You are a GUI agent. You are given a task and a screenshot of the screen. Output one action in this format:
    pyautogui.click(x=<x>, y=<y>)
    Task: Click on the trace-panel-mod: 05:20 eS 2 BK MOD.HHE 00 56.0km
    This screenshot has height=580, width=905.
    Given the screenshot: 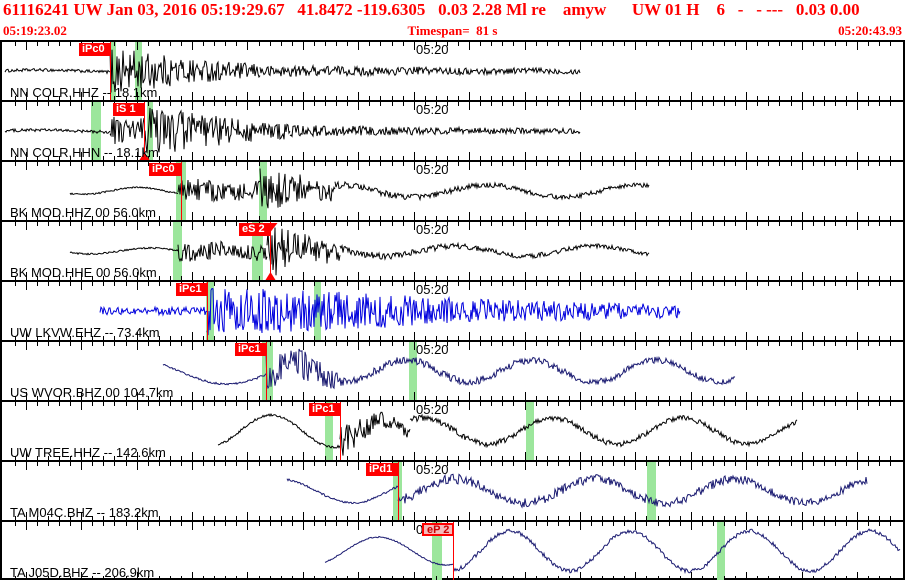 What is the action you would take?
    pyautogui.click(x=452, y=250)
    